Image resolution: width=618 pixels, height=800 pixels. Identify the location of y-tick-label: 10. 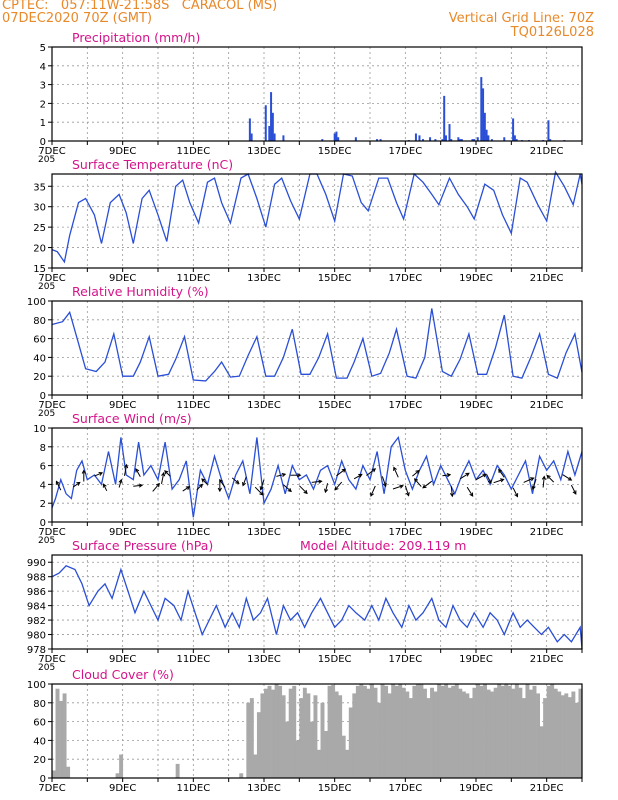
(39, 429).